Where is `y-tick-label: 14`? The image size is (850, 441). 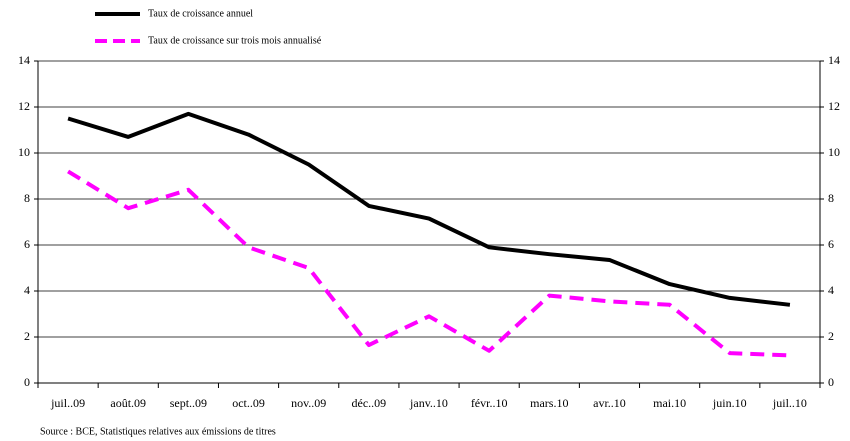
y-tick-label: 14 is located at coordinates (24, 60).